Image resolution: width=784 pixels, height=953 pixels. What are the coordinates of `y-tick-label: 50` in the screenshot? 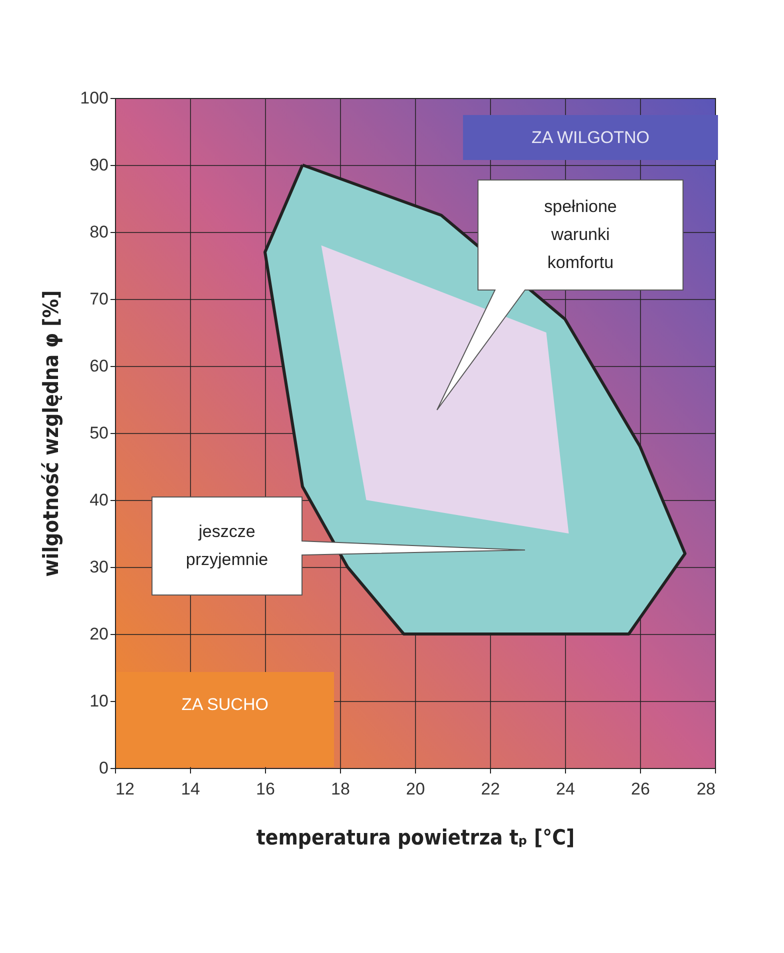 It's located at (99, 433).